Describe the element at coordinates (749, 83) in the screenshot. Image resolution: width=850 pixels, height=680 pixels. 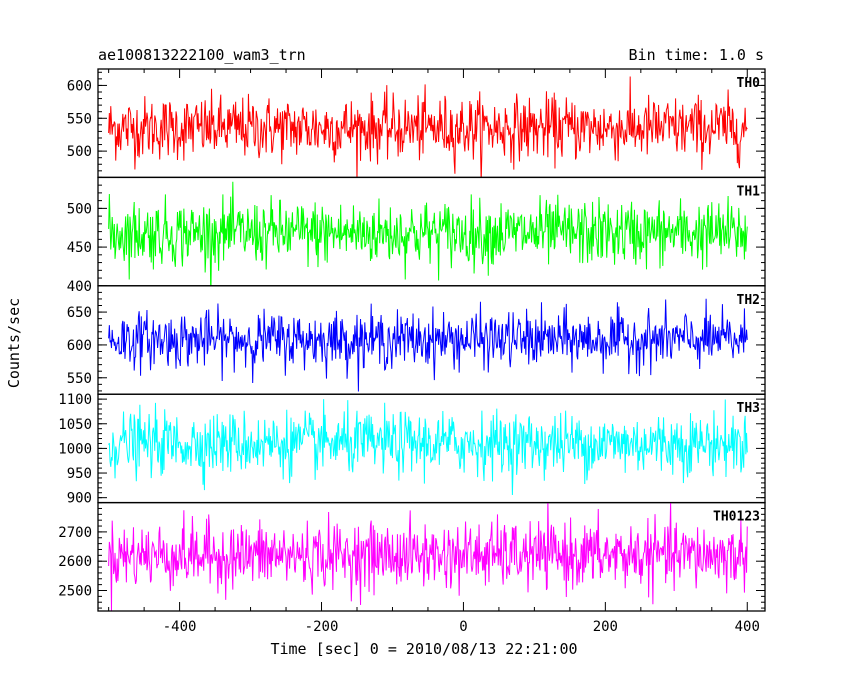
I see `panel-label-th0: TH0` at that location.